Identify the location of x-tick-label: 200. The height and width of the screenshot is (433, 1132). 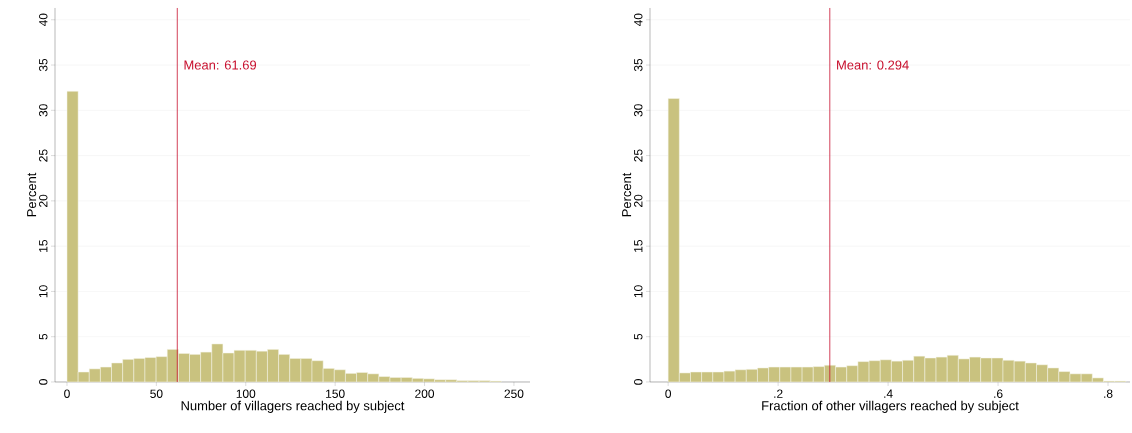
(425, 393).